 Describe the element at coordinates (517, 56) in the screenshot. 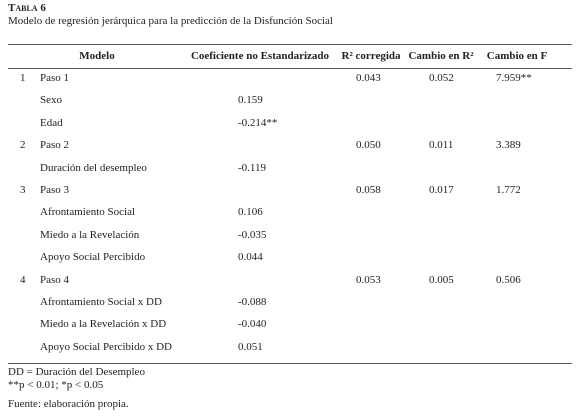

I see `column-header: Cambio en F` at that location.